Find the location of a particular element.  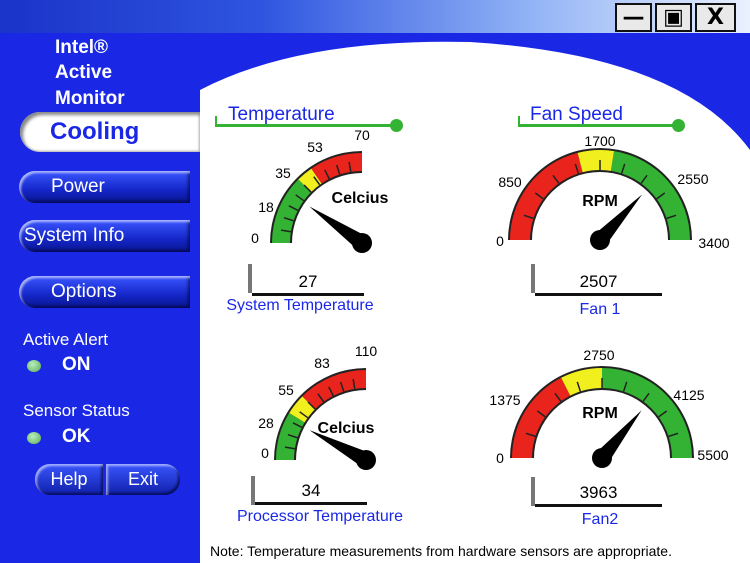

system_temp-tick-label: 35 is located at coordinates (283, 173).